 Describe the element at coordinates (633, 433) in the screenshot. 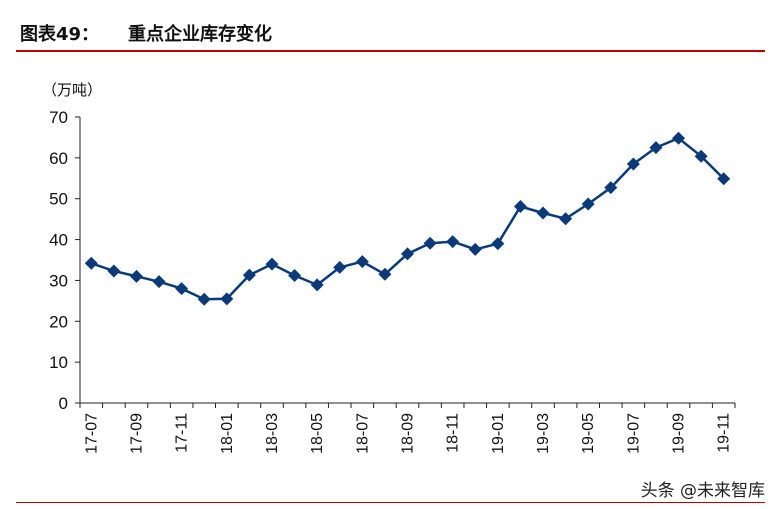

I see `x-tick-label: 19-07` at that location.